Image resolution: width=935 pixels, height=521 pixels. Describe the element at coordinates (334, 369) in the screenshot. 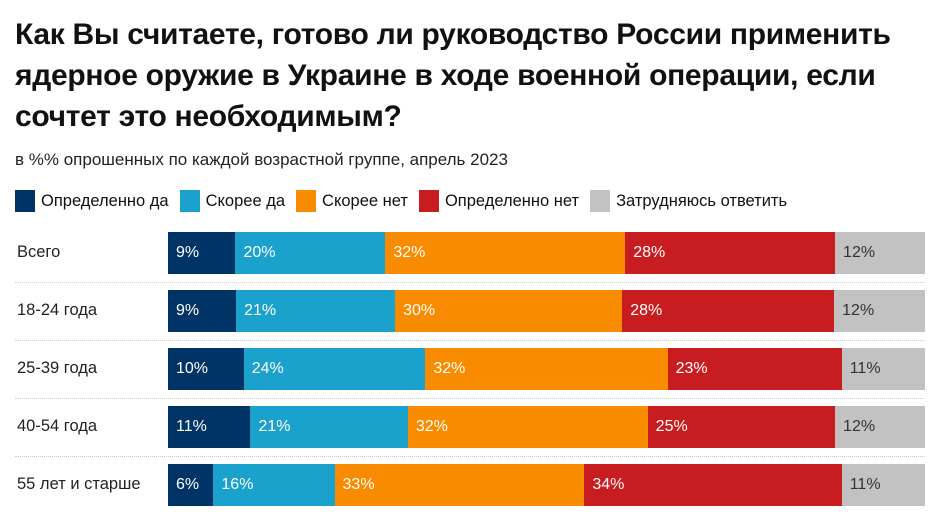

I see `bar-segment: 24%` at that location.